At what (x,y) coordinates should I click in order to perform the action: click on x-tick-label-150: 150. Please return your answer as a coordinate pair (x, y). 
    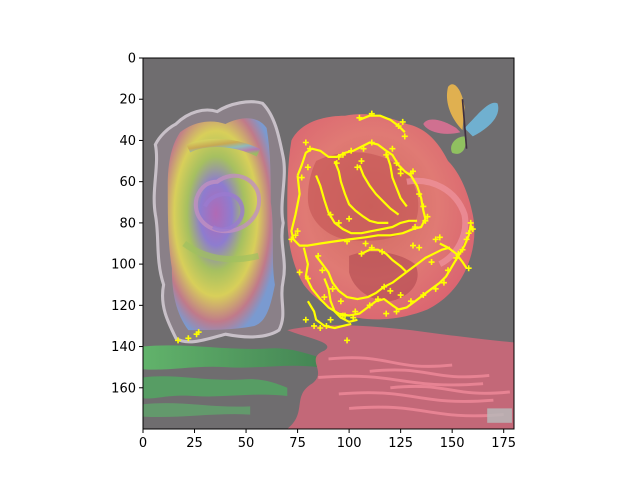
    Looking at the image, I should click on (452, 443).